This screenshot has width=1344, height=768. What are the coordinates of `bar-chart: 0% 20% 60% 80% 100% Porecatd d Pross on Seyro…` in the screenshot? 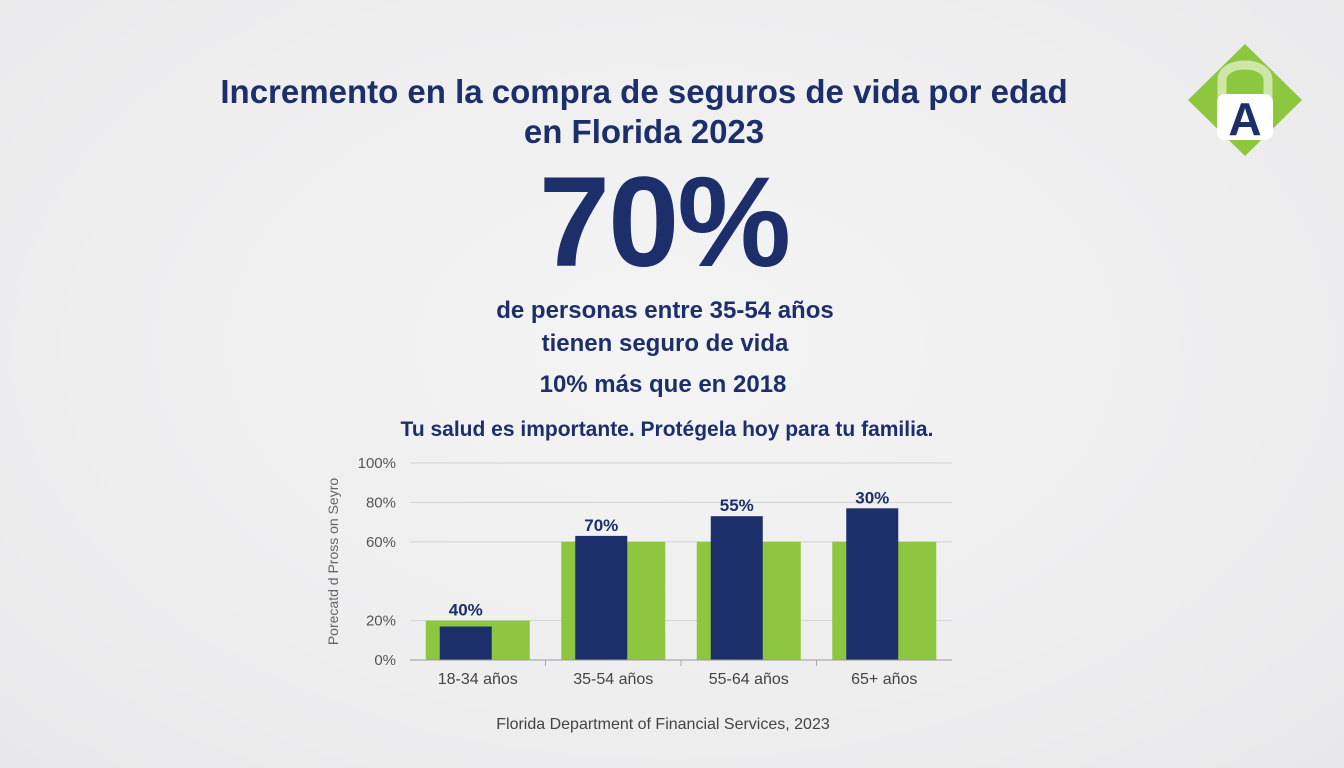 It's located at (638, 571).